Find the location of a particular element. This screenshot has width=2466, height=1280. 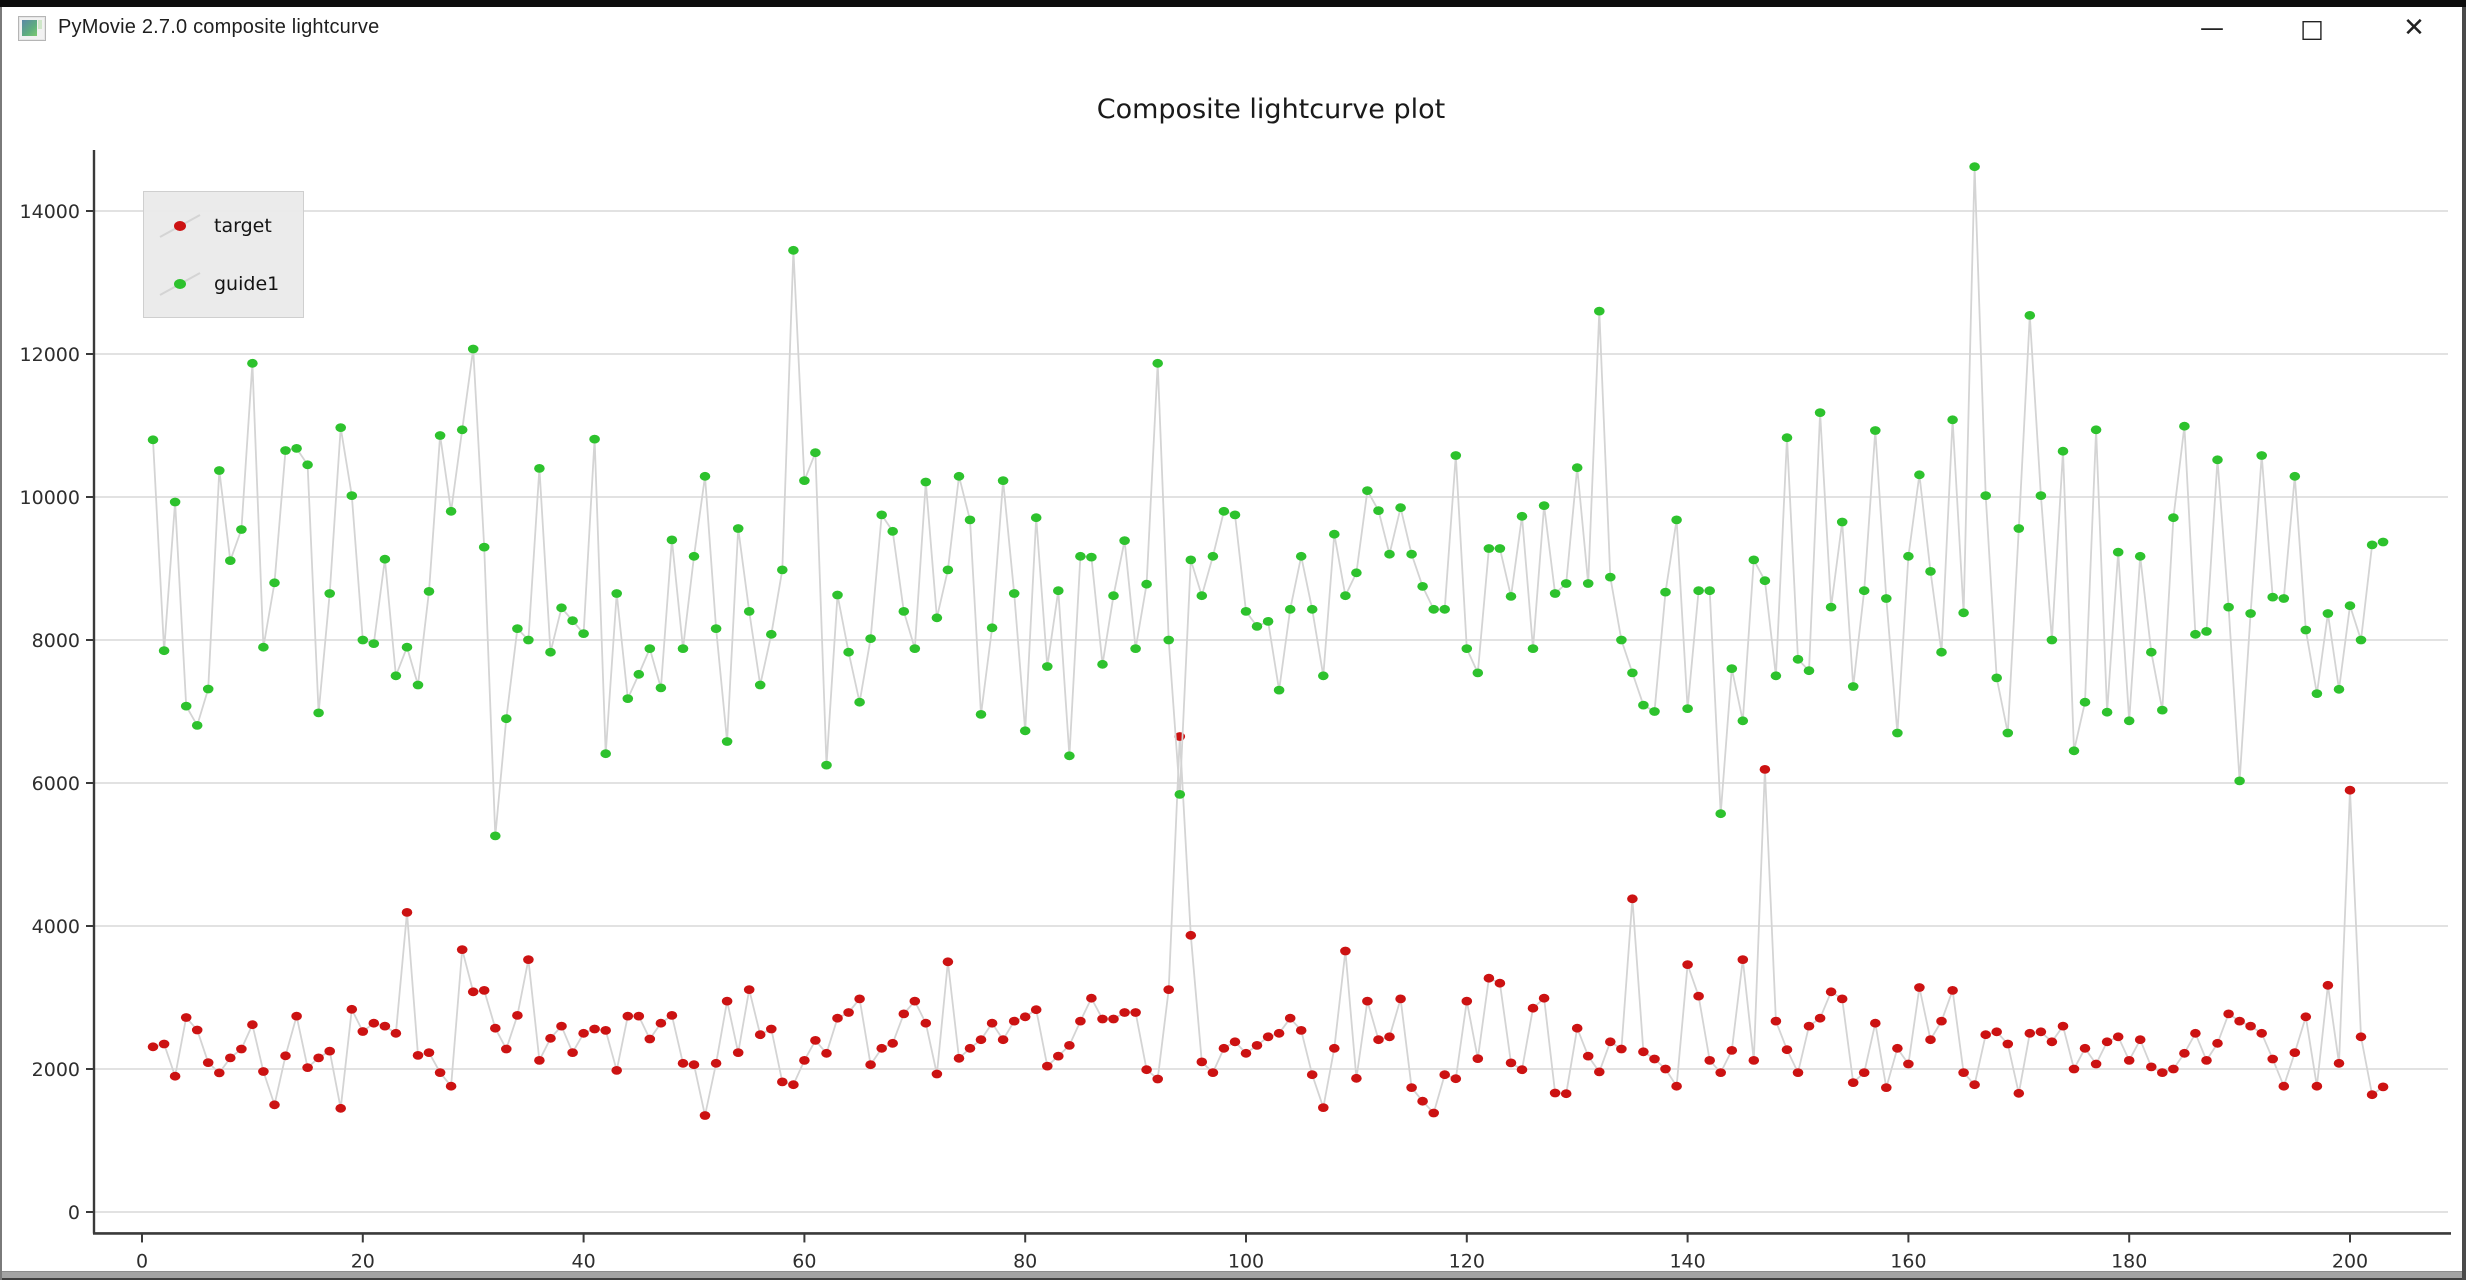

y-tick-label: 10000 is located at coordinates (50, 498).